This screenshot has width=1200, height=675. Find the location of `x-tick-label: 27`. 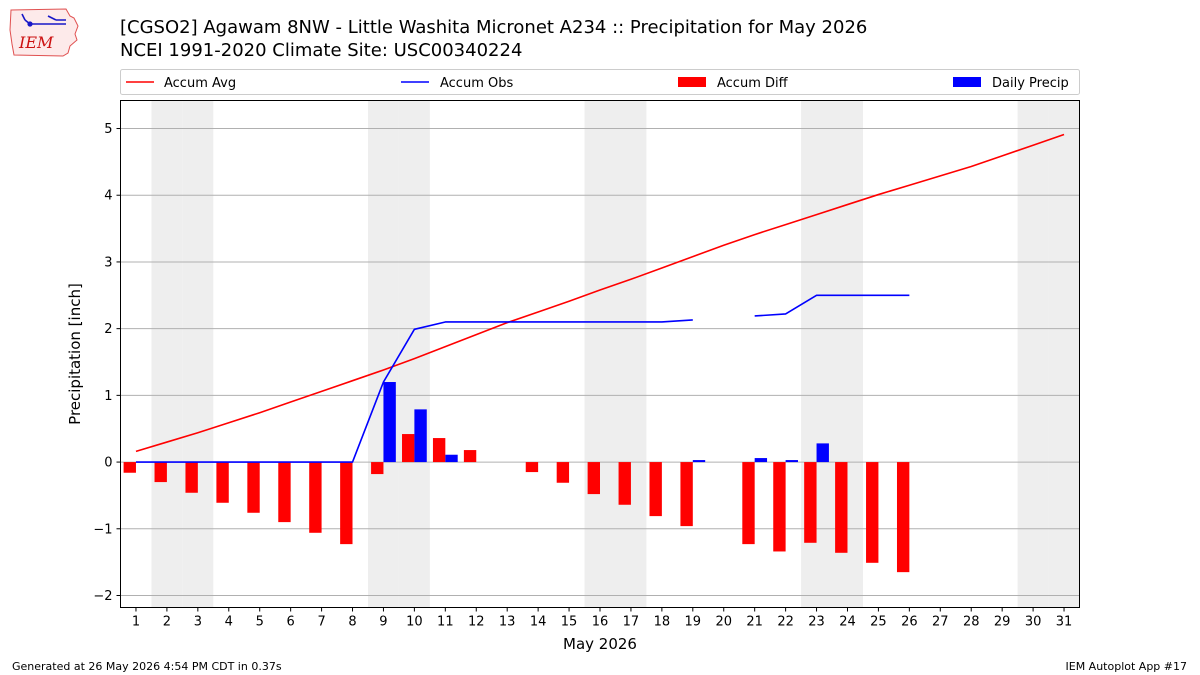

x-tick-label: 27 is located at coordinates (940, 622).